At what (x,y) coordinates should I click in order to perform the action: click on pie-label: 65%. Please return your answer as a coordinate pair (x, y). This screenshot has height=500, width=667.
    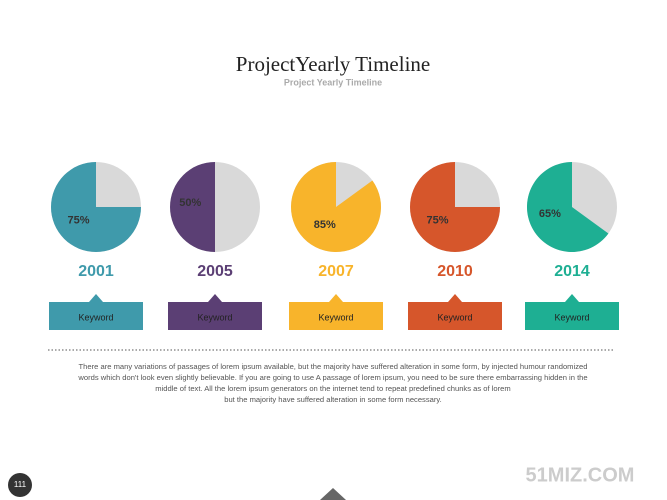
    Looking at the image, I should click on (550, 214).